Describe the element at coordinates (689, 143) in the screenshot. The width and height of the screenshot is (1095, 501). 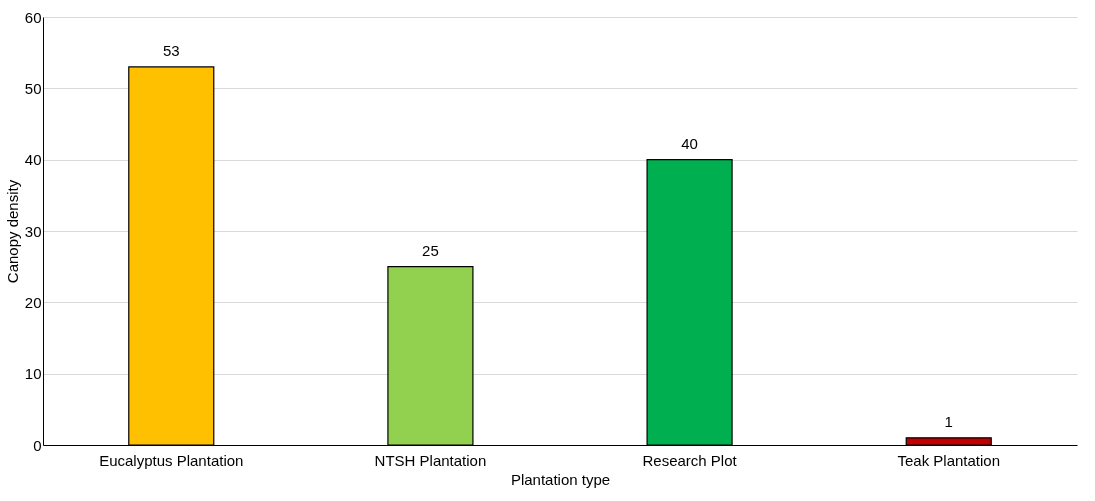
I see `data-label: 40` at that location.